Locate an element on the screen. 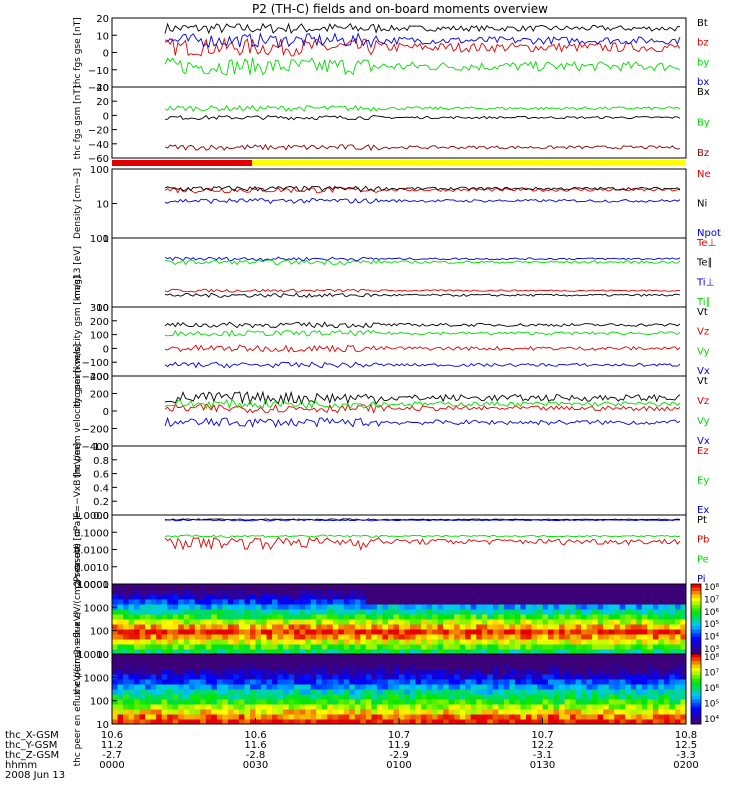 The image size is (750, 800). y-tick-label: −200 is located at coordinates (95, 430).